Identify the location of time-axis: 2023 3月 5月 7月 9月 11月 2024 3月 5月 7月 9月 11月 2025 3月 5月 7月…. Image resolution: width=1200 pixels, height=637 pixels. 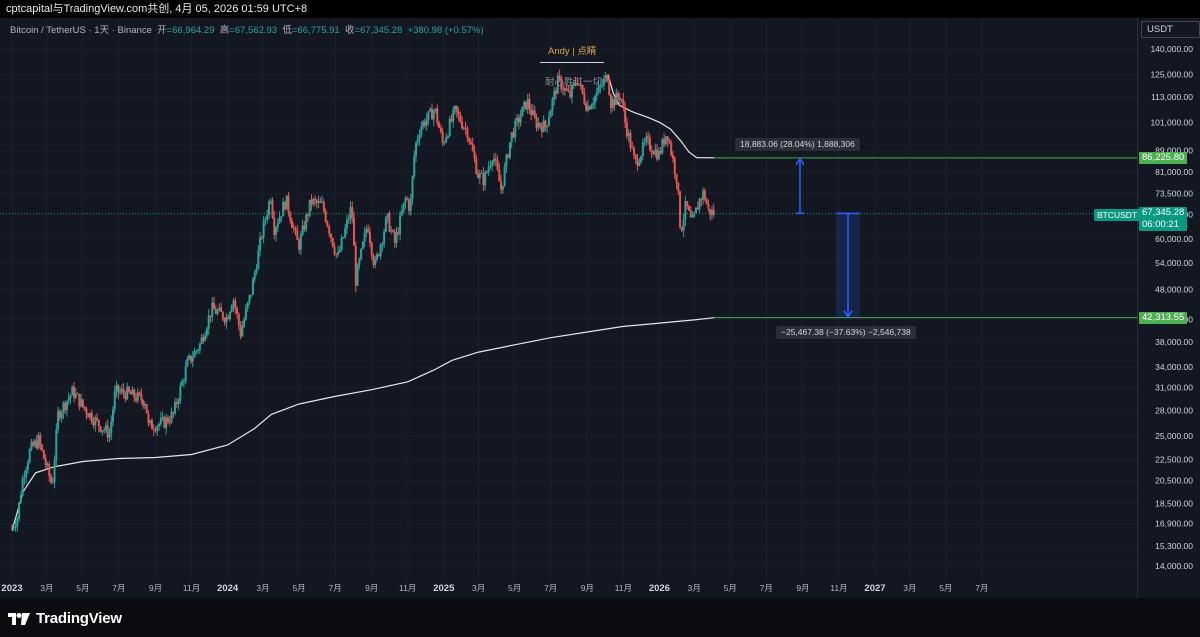
(494, 588).